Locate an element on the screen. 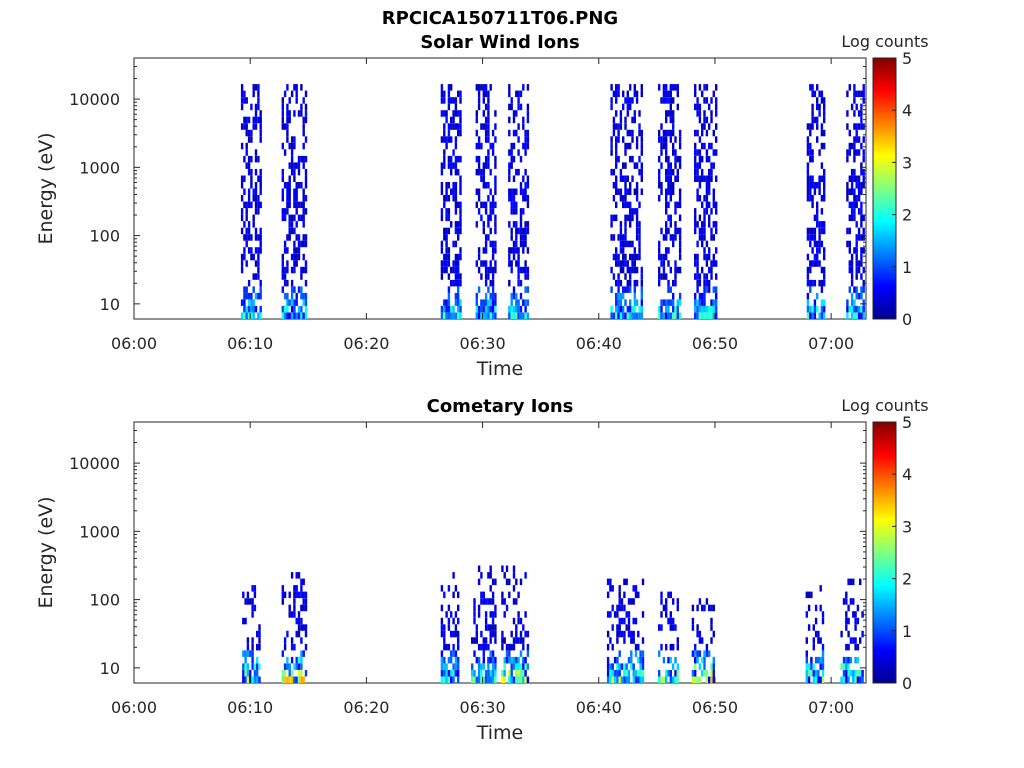  burst is located at coordinates (626, 201).